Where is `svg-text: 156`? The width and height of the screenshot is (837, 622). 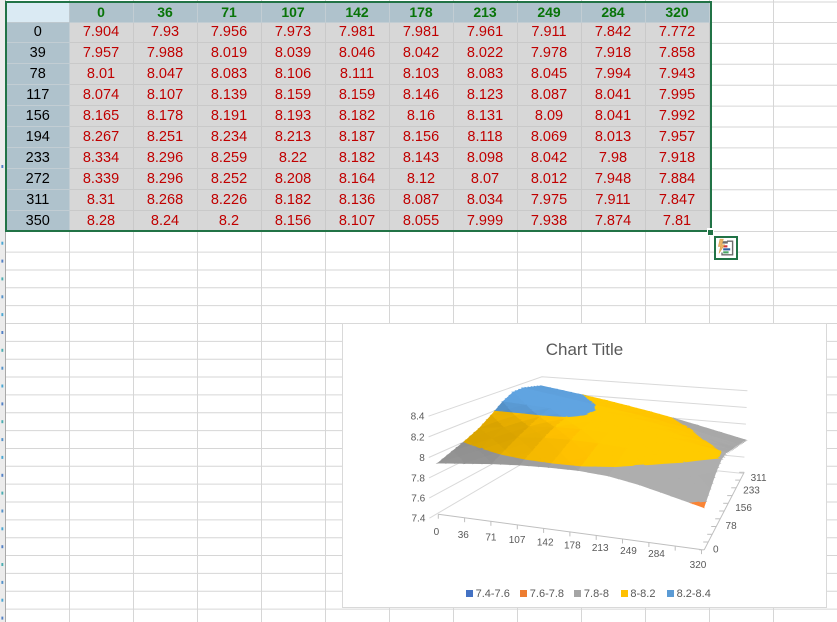
svg-text: 156 is located at coordinates (743, 508).